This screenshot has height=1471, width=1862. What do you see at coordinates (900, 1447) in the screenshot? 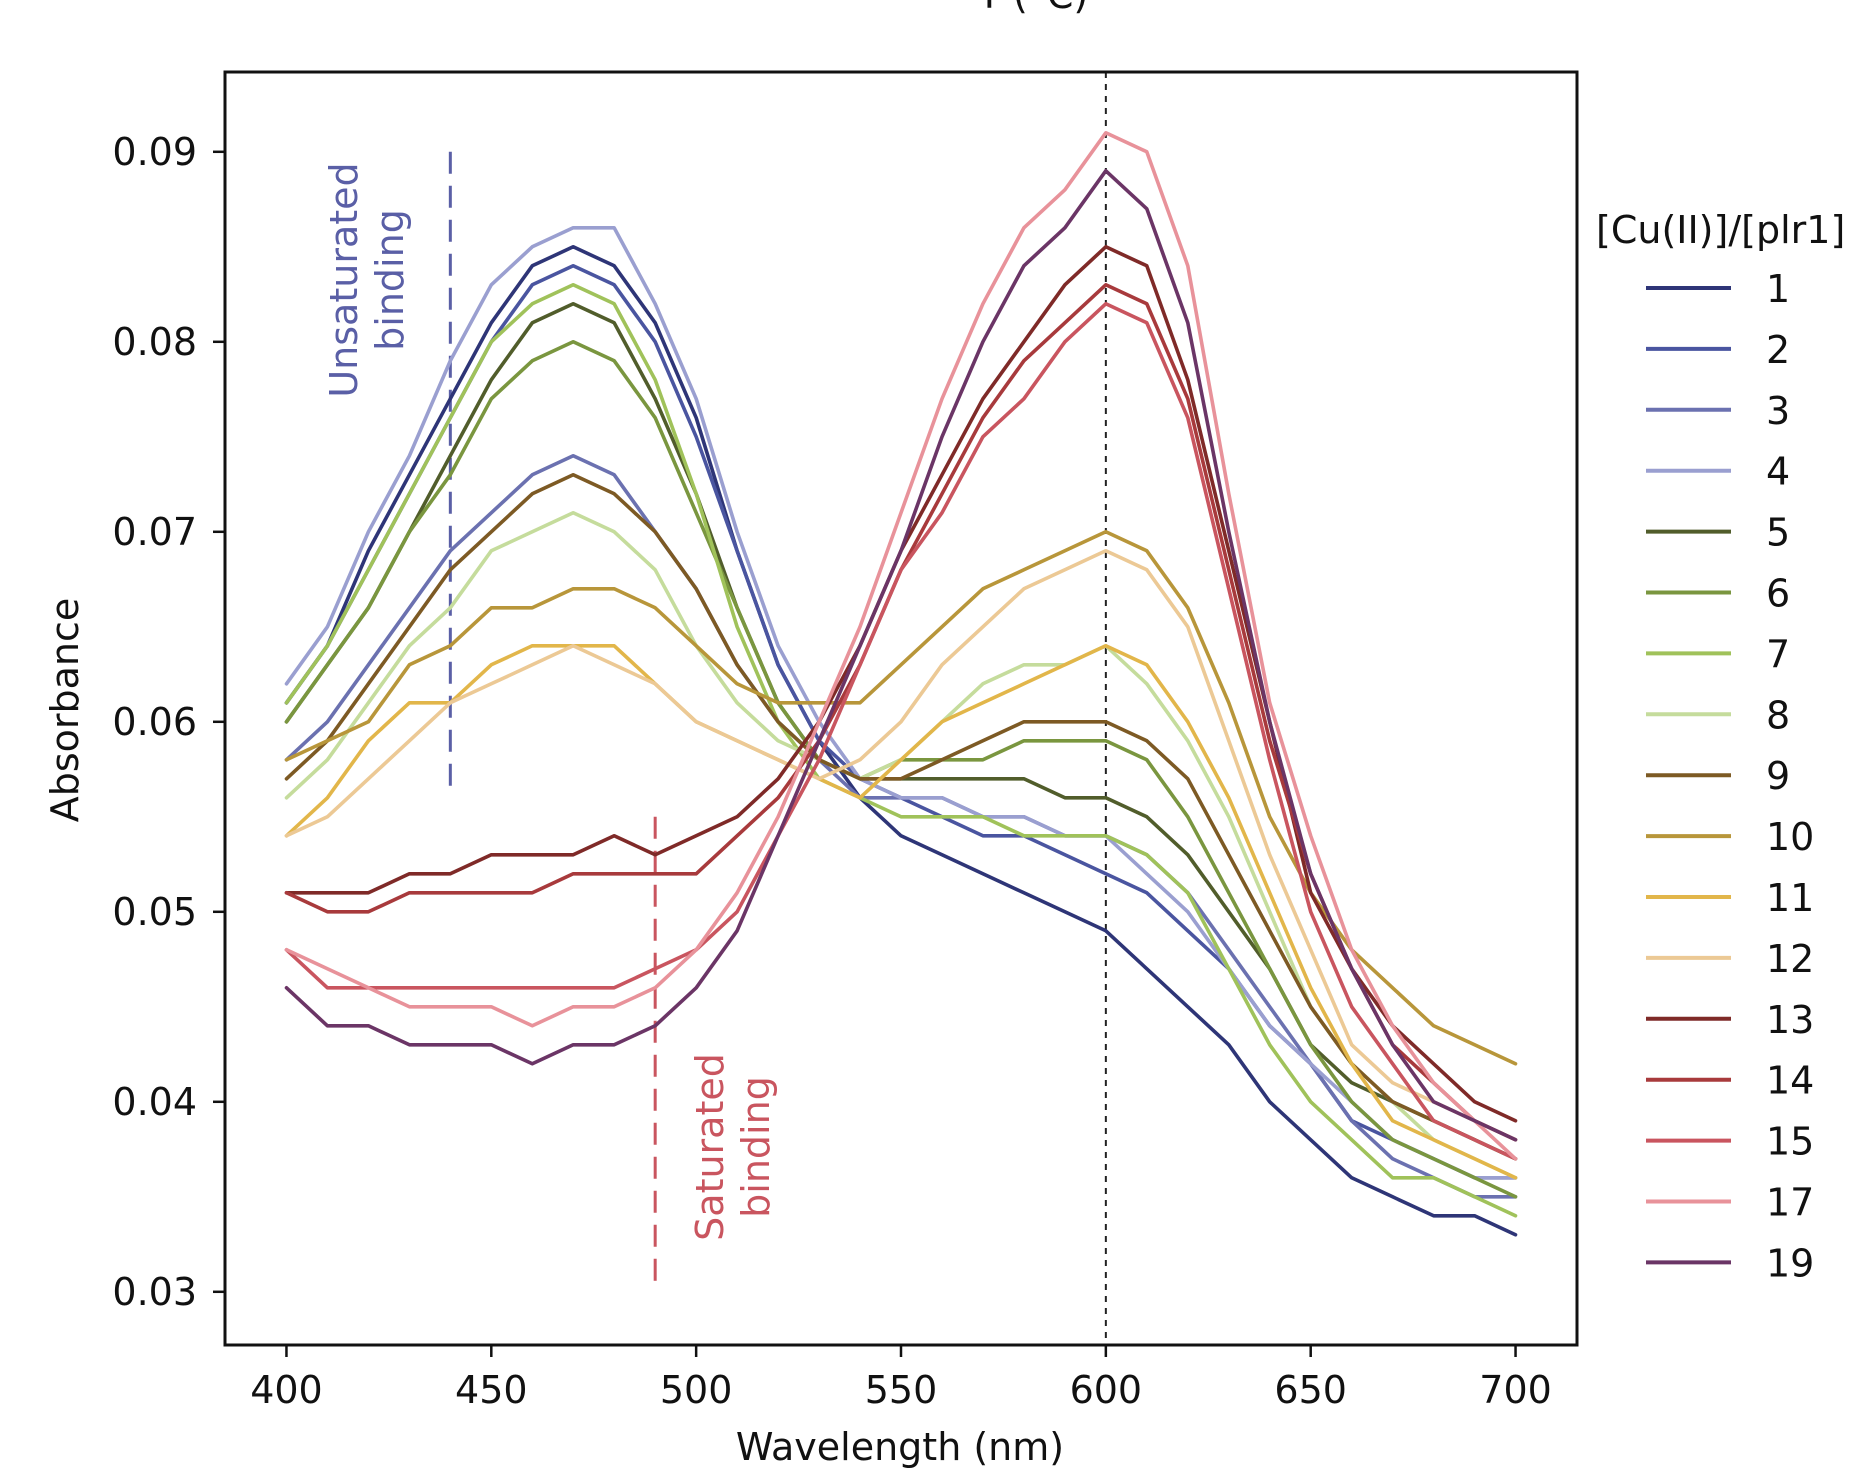
I see `x-axis-label: Wavelength (nm)` at bounding box center [900, 1447].